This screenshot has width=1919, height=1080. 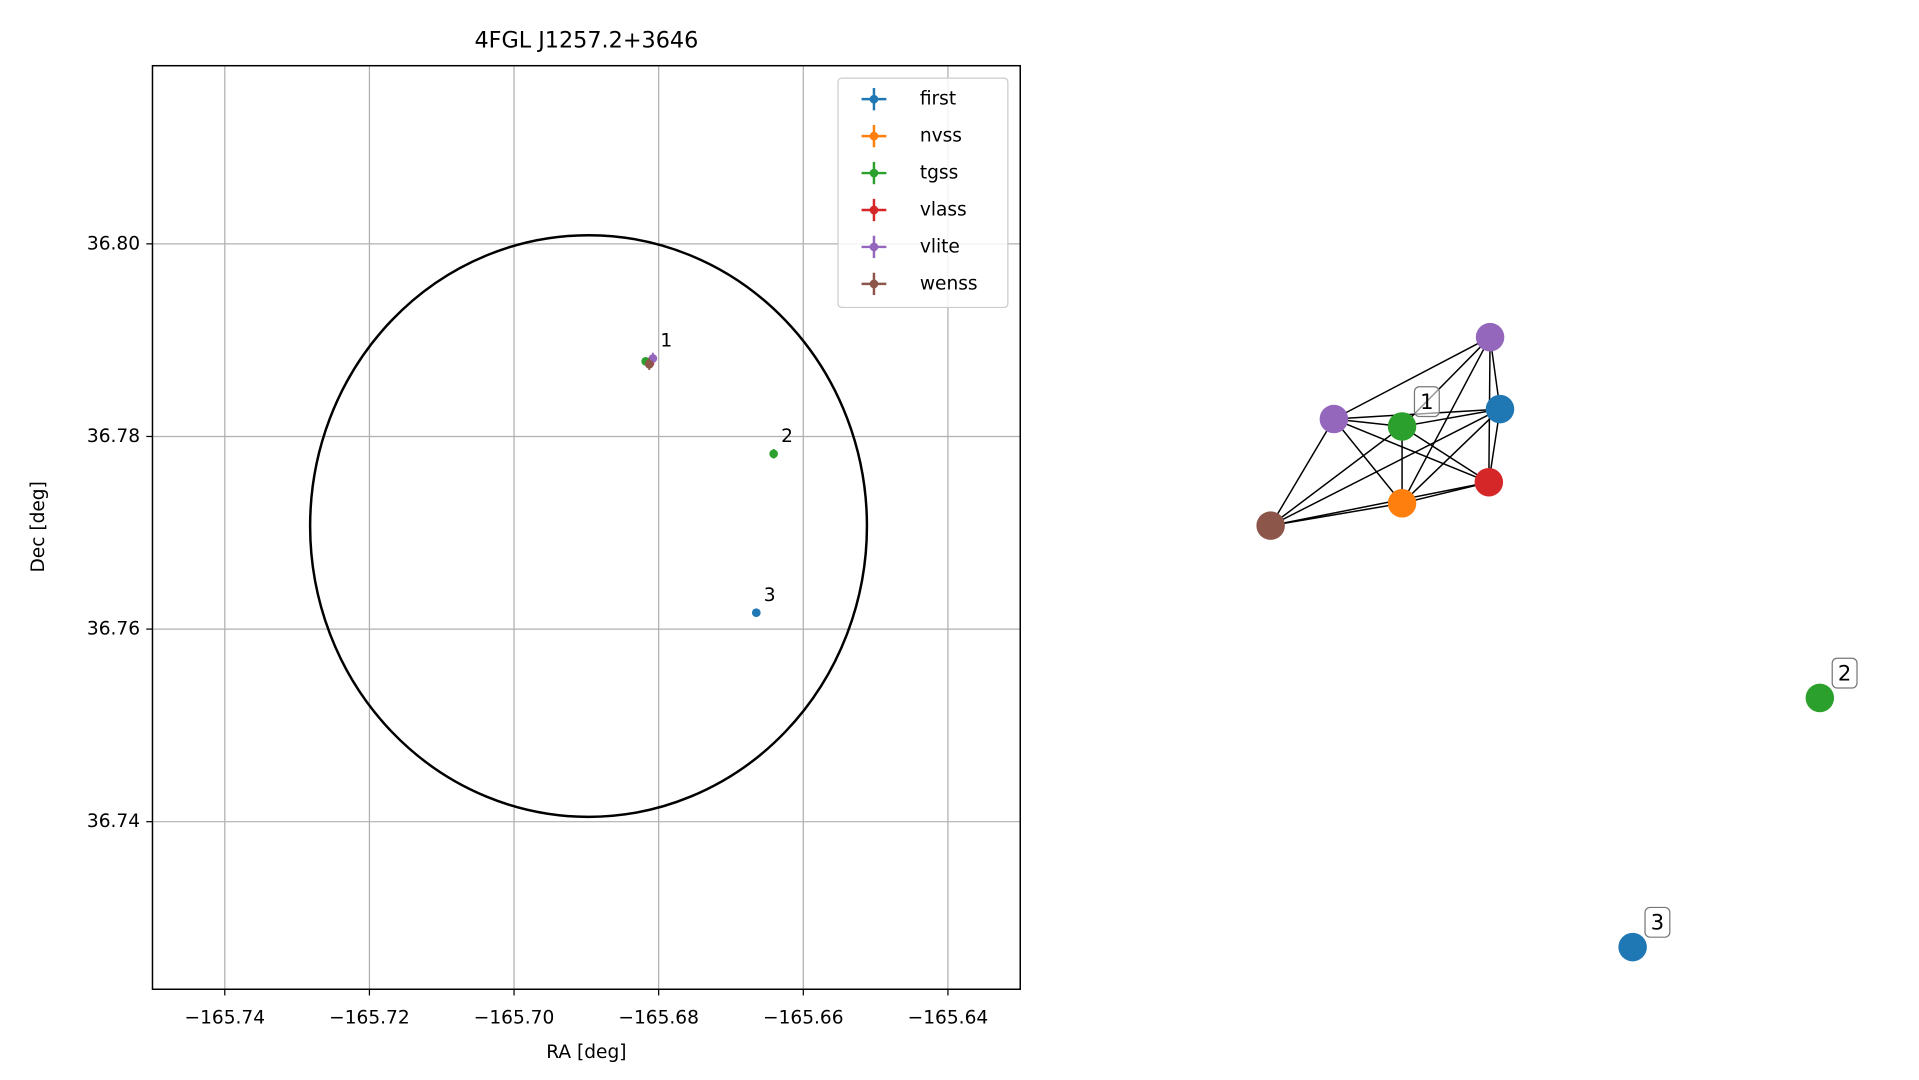 What do you see at coordinates (113, 821) in the screenshot?
I see `y-tick-label: 36.74` at bounding box center [113, 821].